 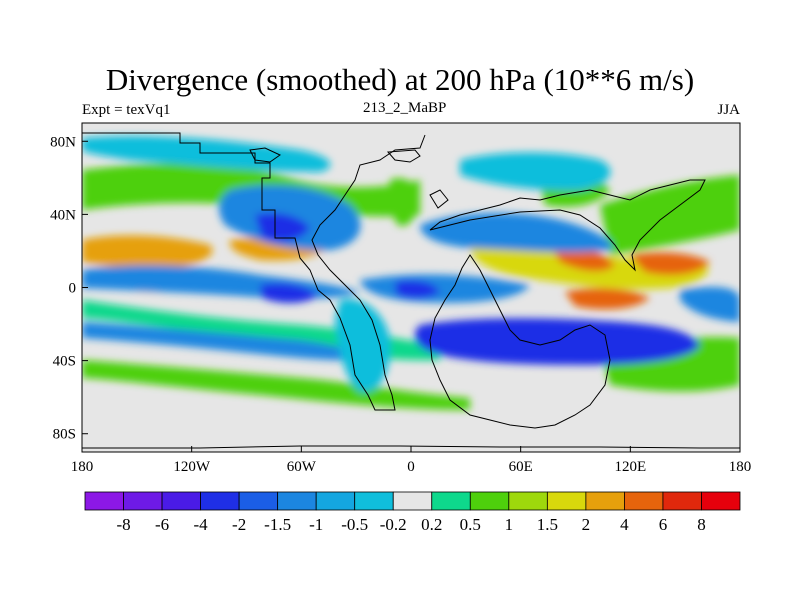 I want to click on colorbar: -8 -6 -4 -2 -1.5 -1 -0.5 -0.2 0.2 0.5 1 1.5 2 4 6 8, so click(x=412, y=512).